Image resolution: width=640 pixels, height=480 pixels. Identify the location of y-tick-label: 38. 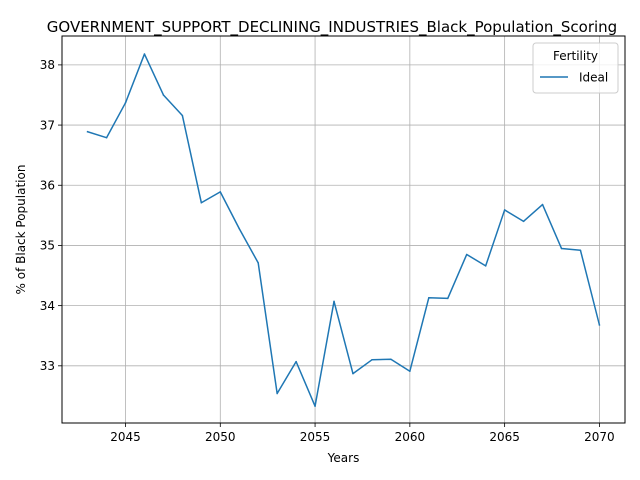
(47, 65).